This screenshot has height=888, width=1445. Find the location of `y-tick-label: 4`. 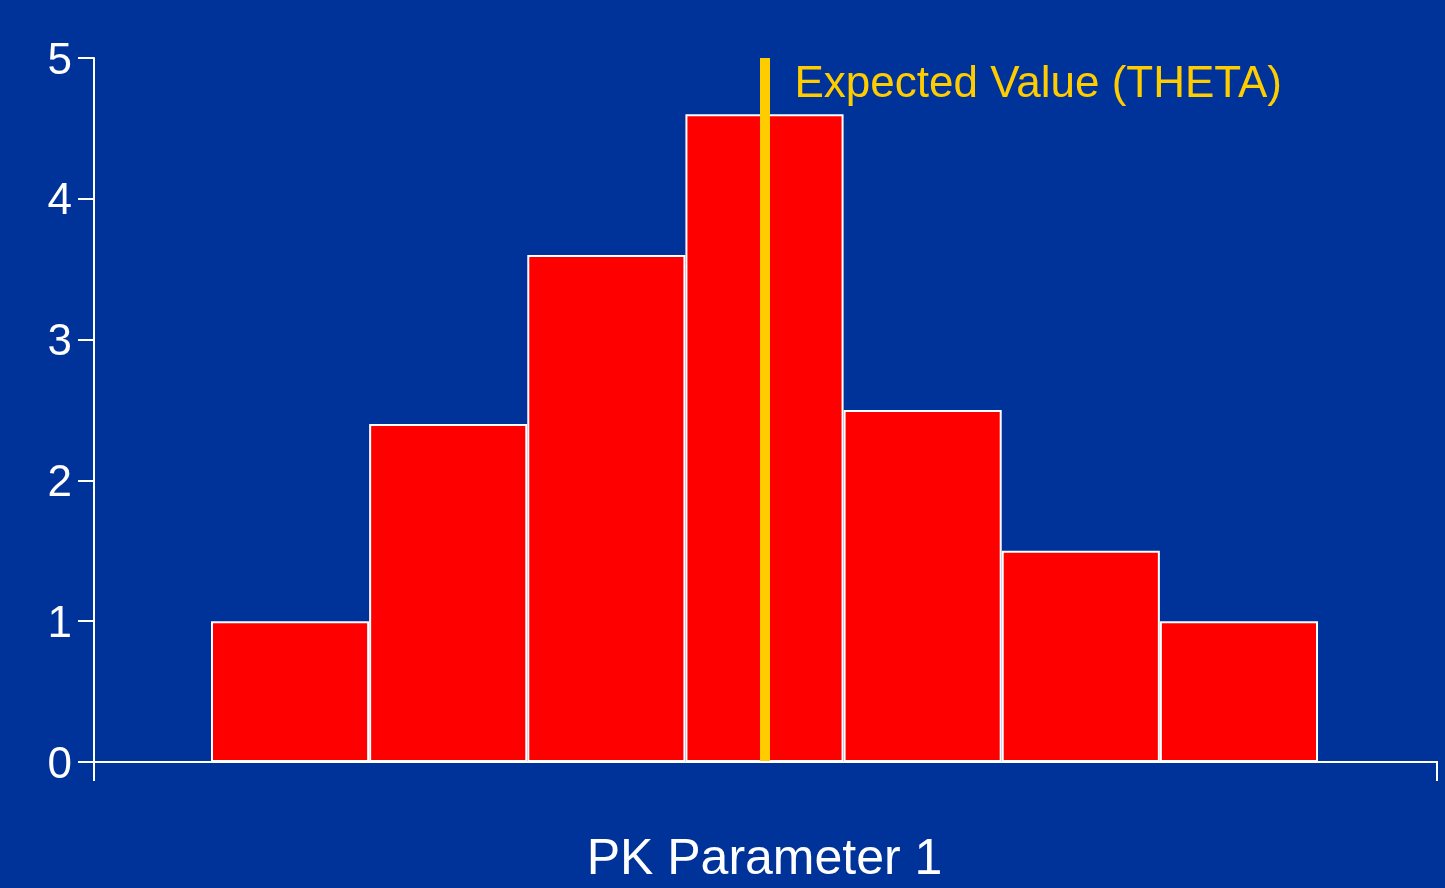

y-tick-label: 4 is located at coordinates (59, 199).